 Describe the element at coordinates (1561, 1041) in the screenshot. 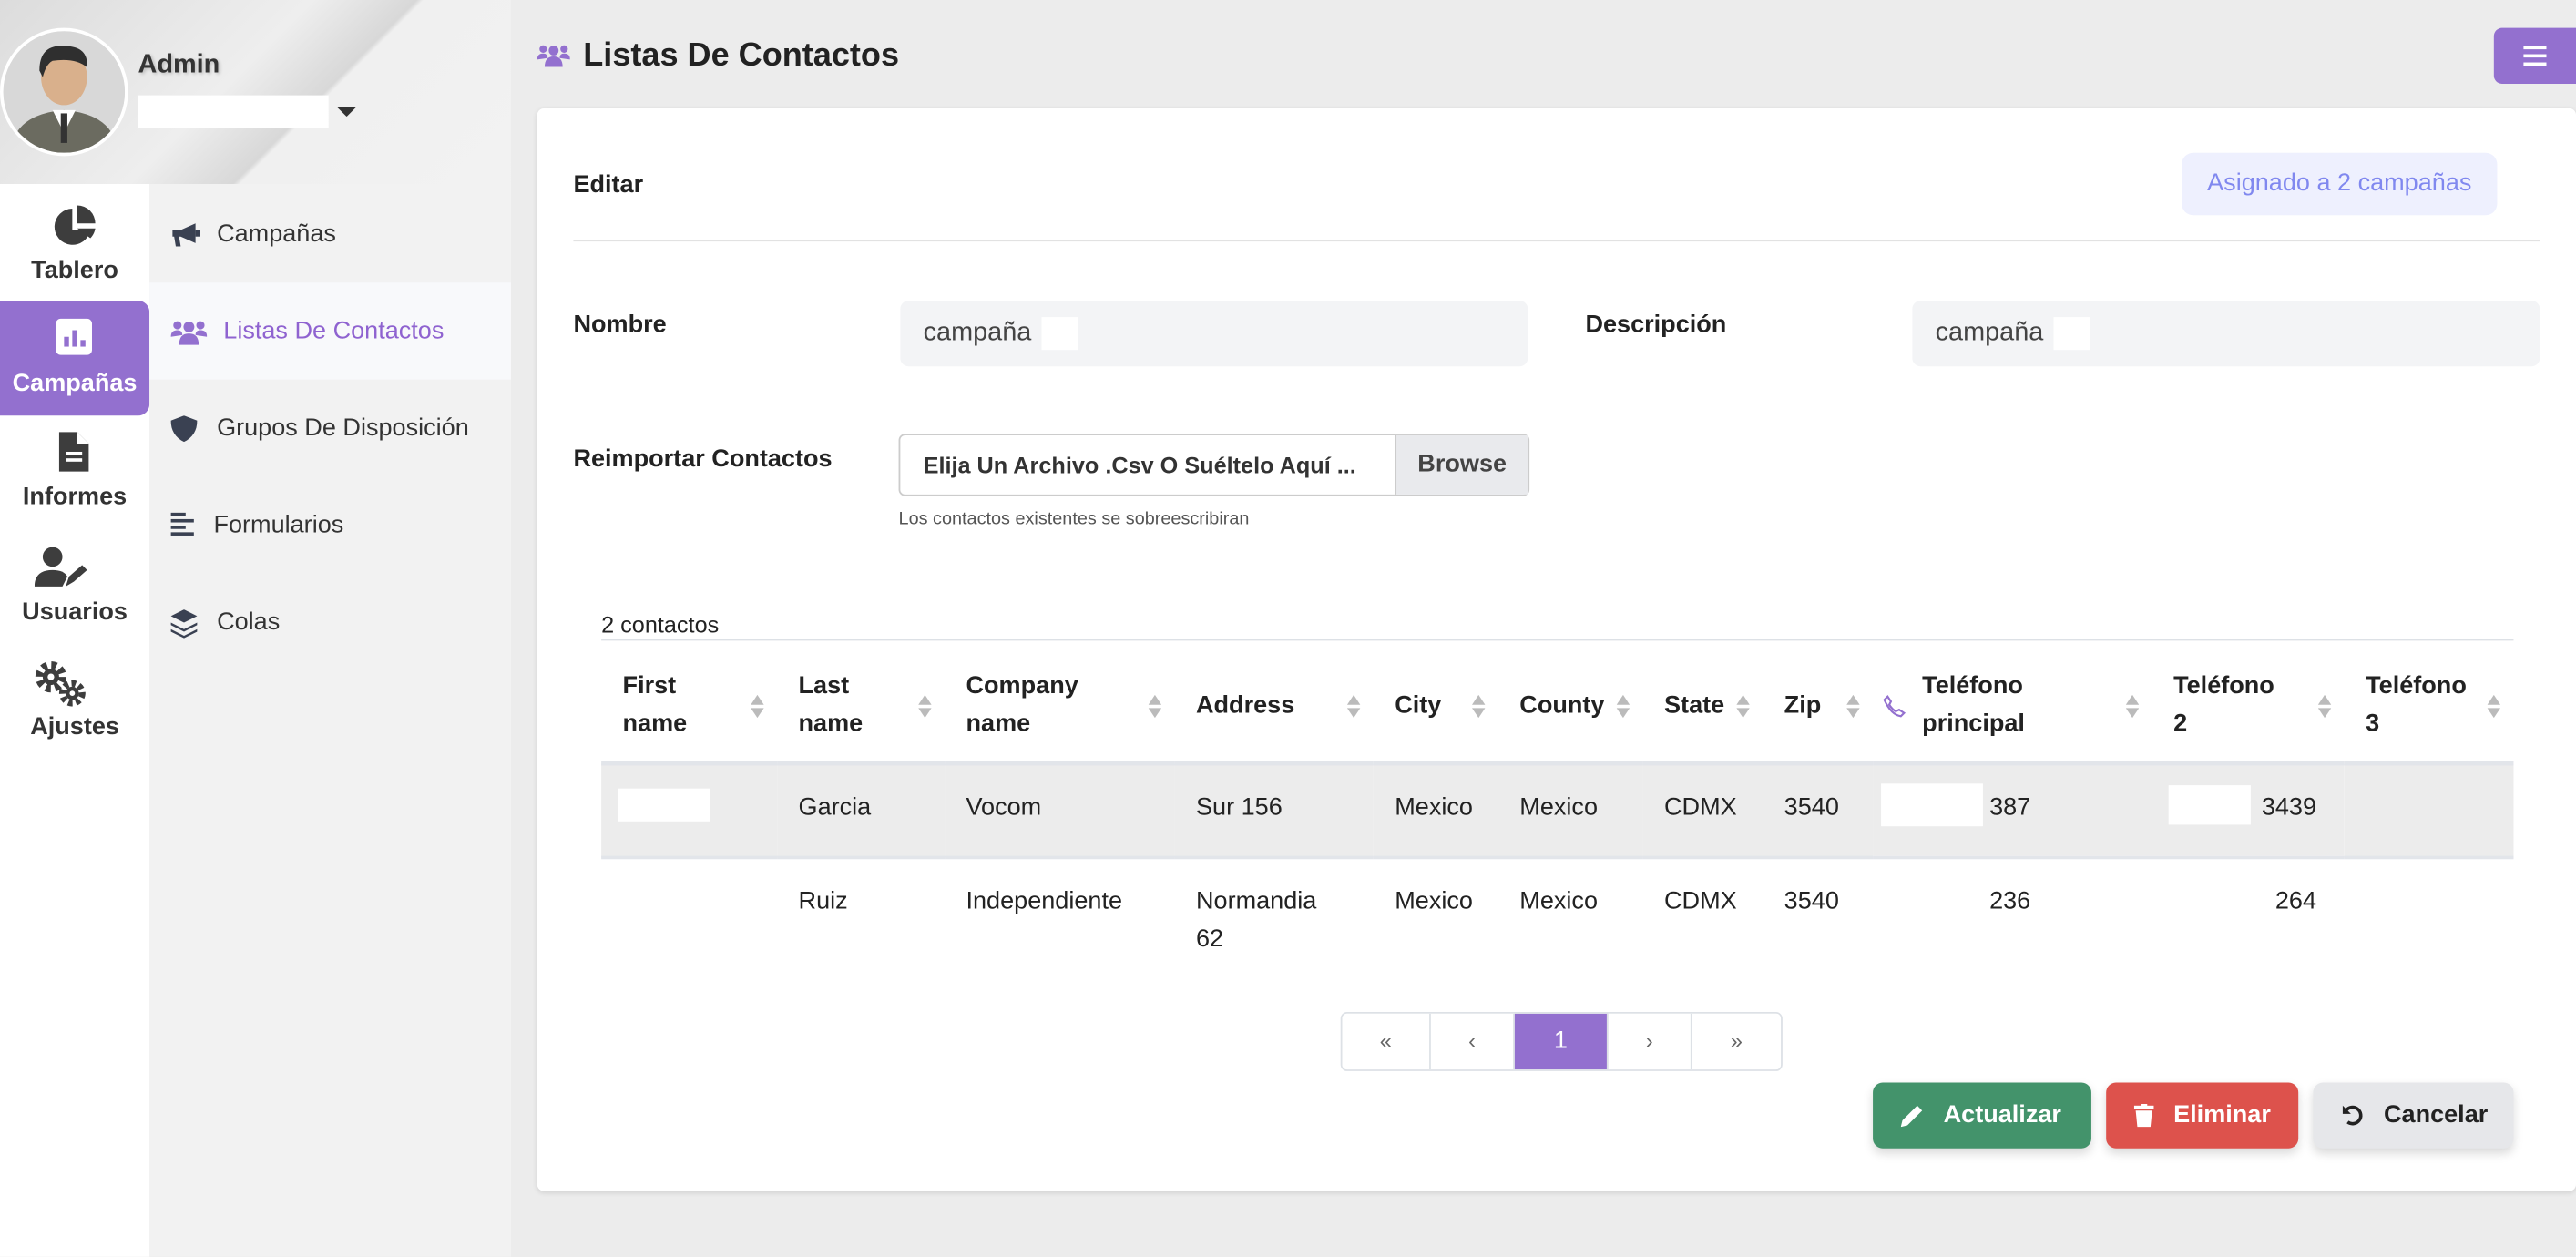

I see `page-1-button: 1` at that location.